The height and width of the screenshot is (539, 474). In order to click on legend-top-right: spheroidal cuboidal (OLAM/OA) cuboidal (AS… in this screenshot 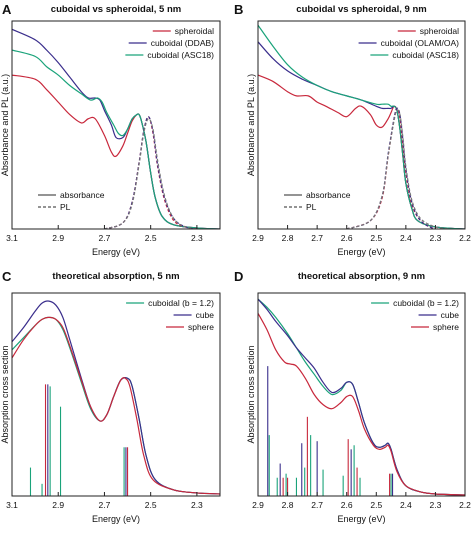, I will do `click(409, 43)`.